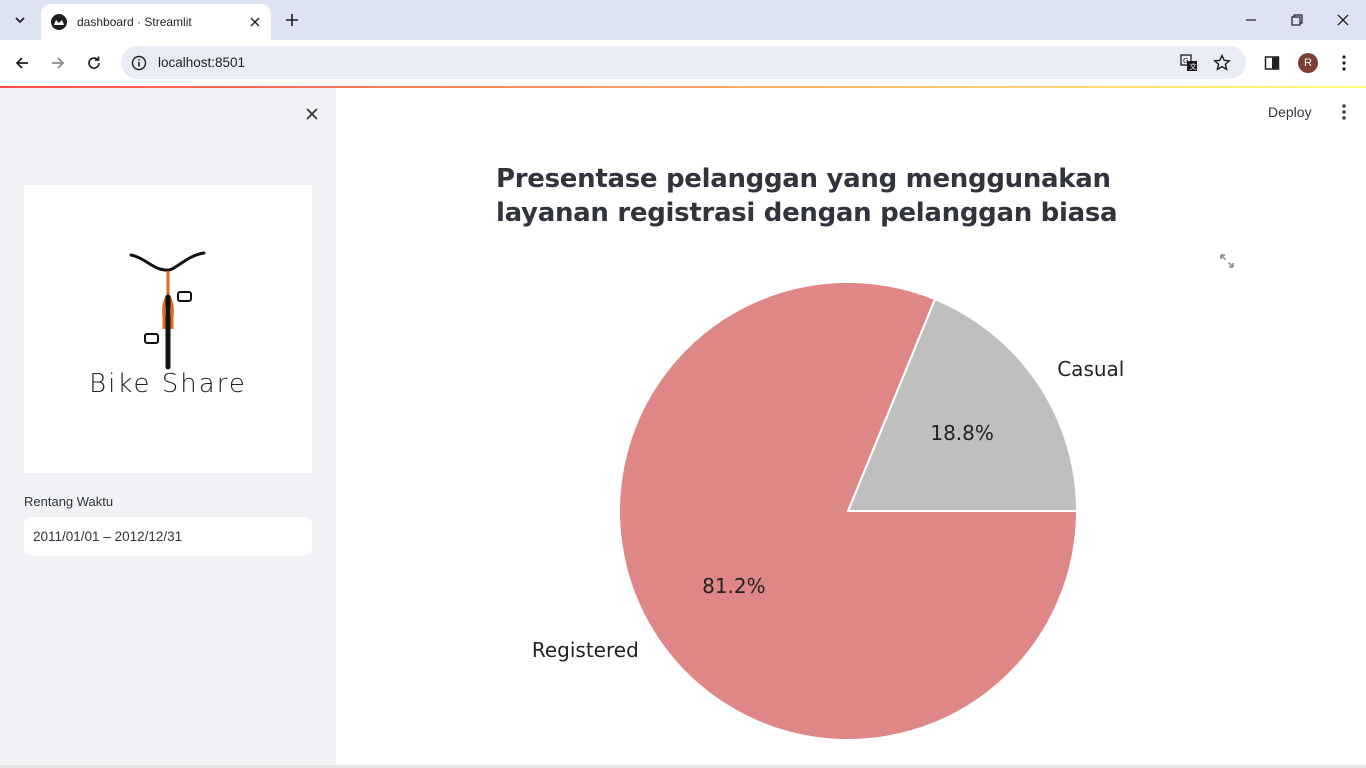 Image resolution: width=1366 pixels, height=768 pixels. I want to click on fullscreen-button, so click(1227, 261).